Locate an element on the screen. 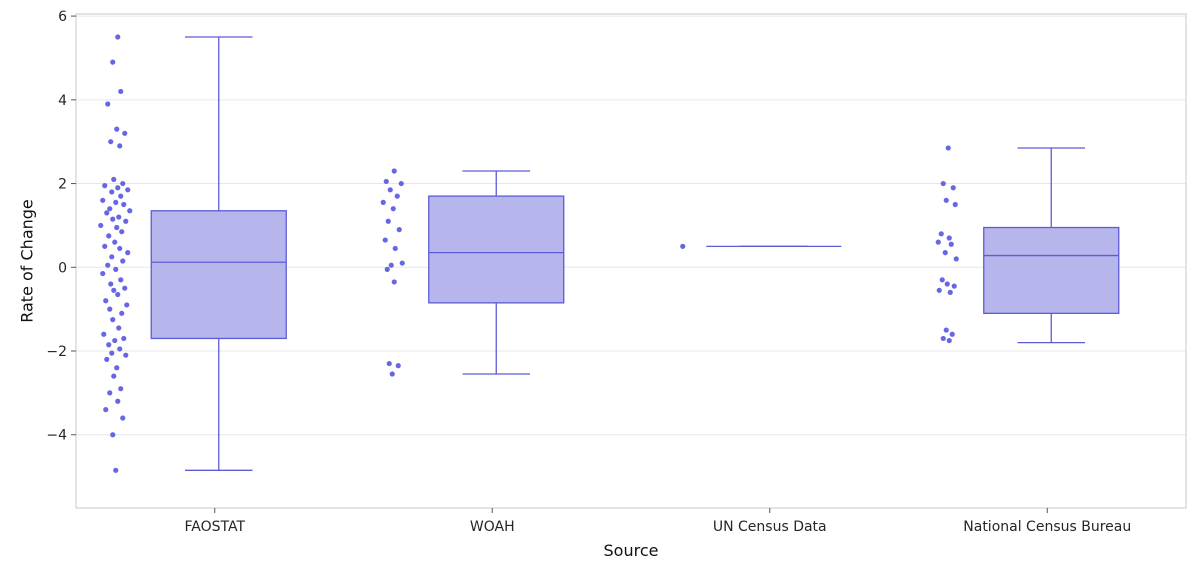 The width and height of the screenshot is (1200, 575). y-tick-label: −4 is located at coordinates (56, 436).